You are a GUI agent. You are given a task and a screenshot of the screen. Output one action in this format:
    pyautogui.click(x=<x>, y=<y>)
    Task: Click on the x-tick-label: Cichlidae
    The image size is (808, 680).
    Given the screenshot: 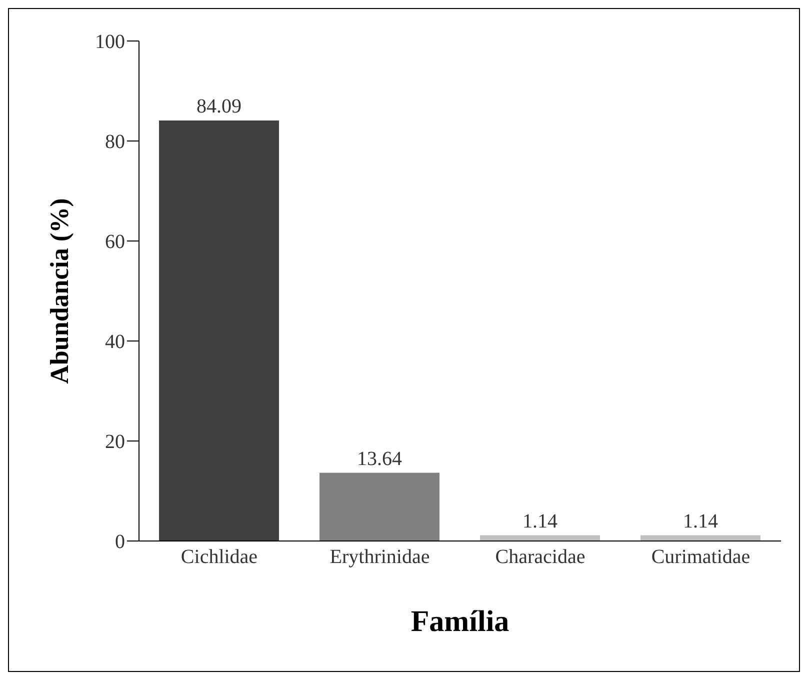 What is the action you would take?
    pyautogui.click(x=219, y=557)
    